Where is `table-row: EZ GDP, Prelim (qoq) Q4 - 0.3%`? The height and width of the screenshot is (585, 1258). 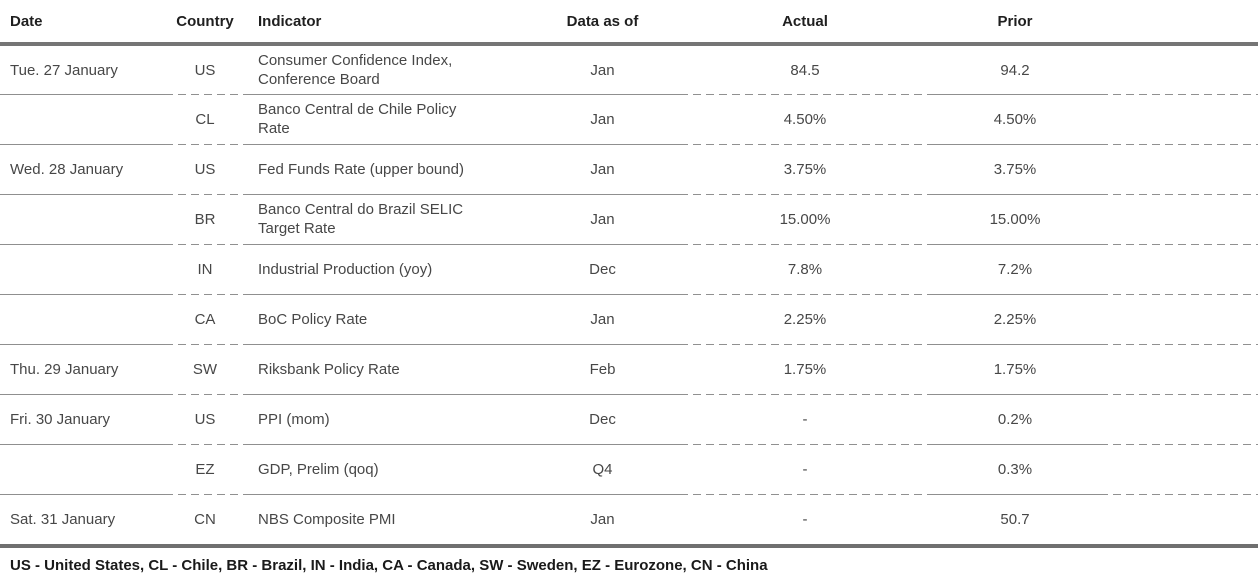
table-row: EZ GDP, Prelim (qoq) Q4 - 0.3% is located at coordinates (629, 469).